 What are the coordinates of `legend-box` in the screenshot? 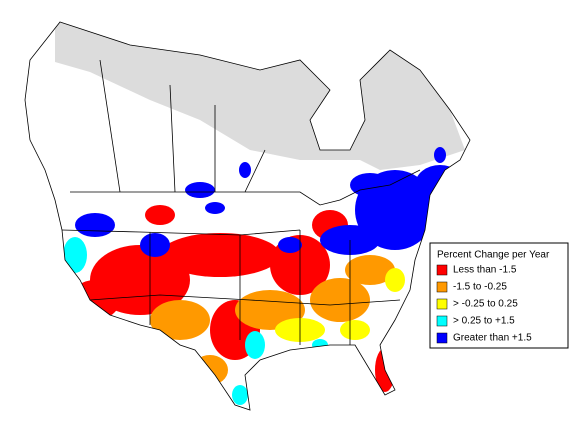 It's located at (499, 295).